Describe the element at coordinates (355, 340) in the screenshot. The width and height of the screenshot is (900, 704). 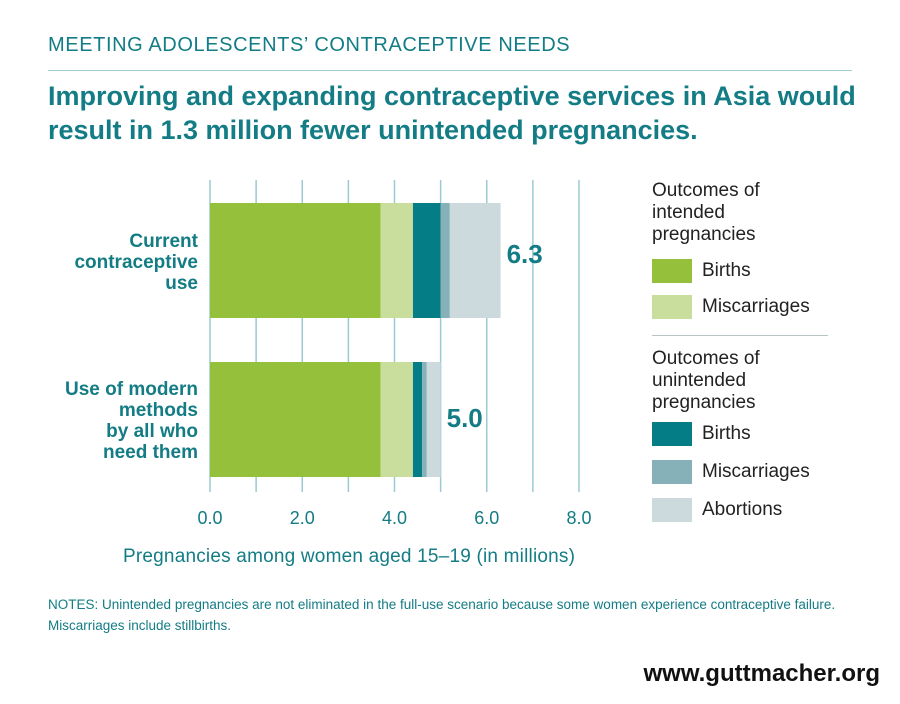
I see `bar-layer` at that location.